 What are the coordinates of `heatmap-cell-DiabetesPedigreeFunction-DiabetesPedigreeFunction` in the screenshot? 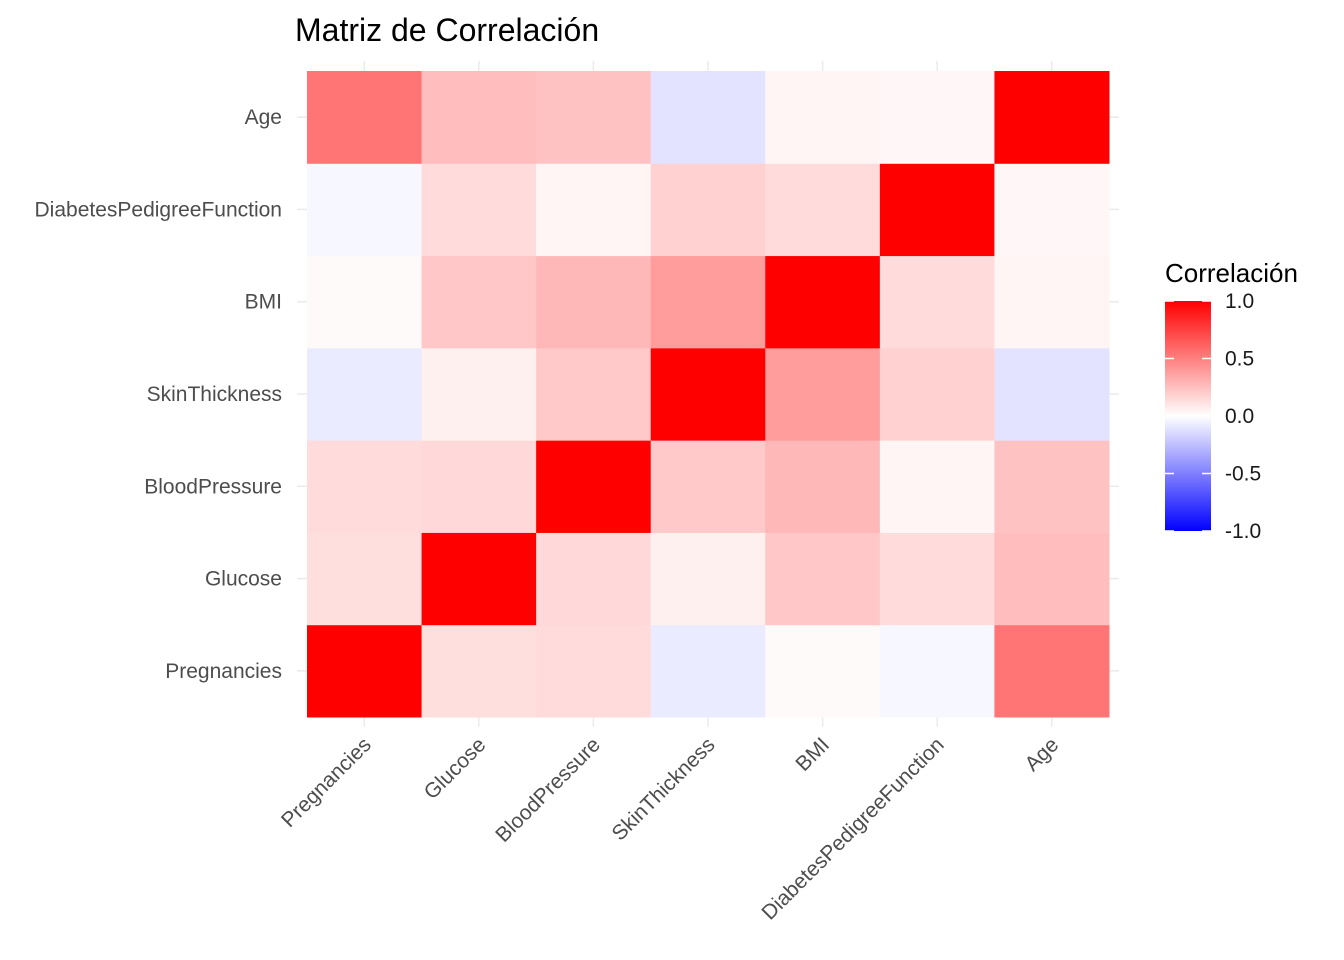 It's located at (937, 210).